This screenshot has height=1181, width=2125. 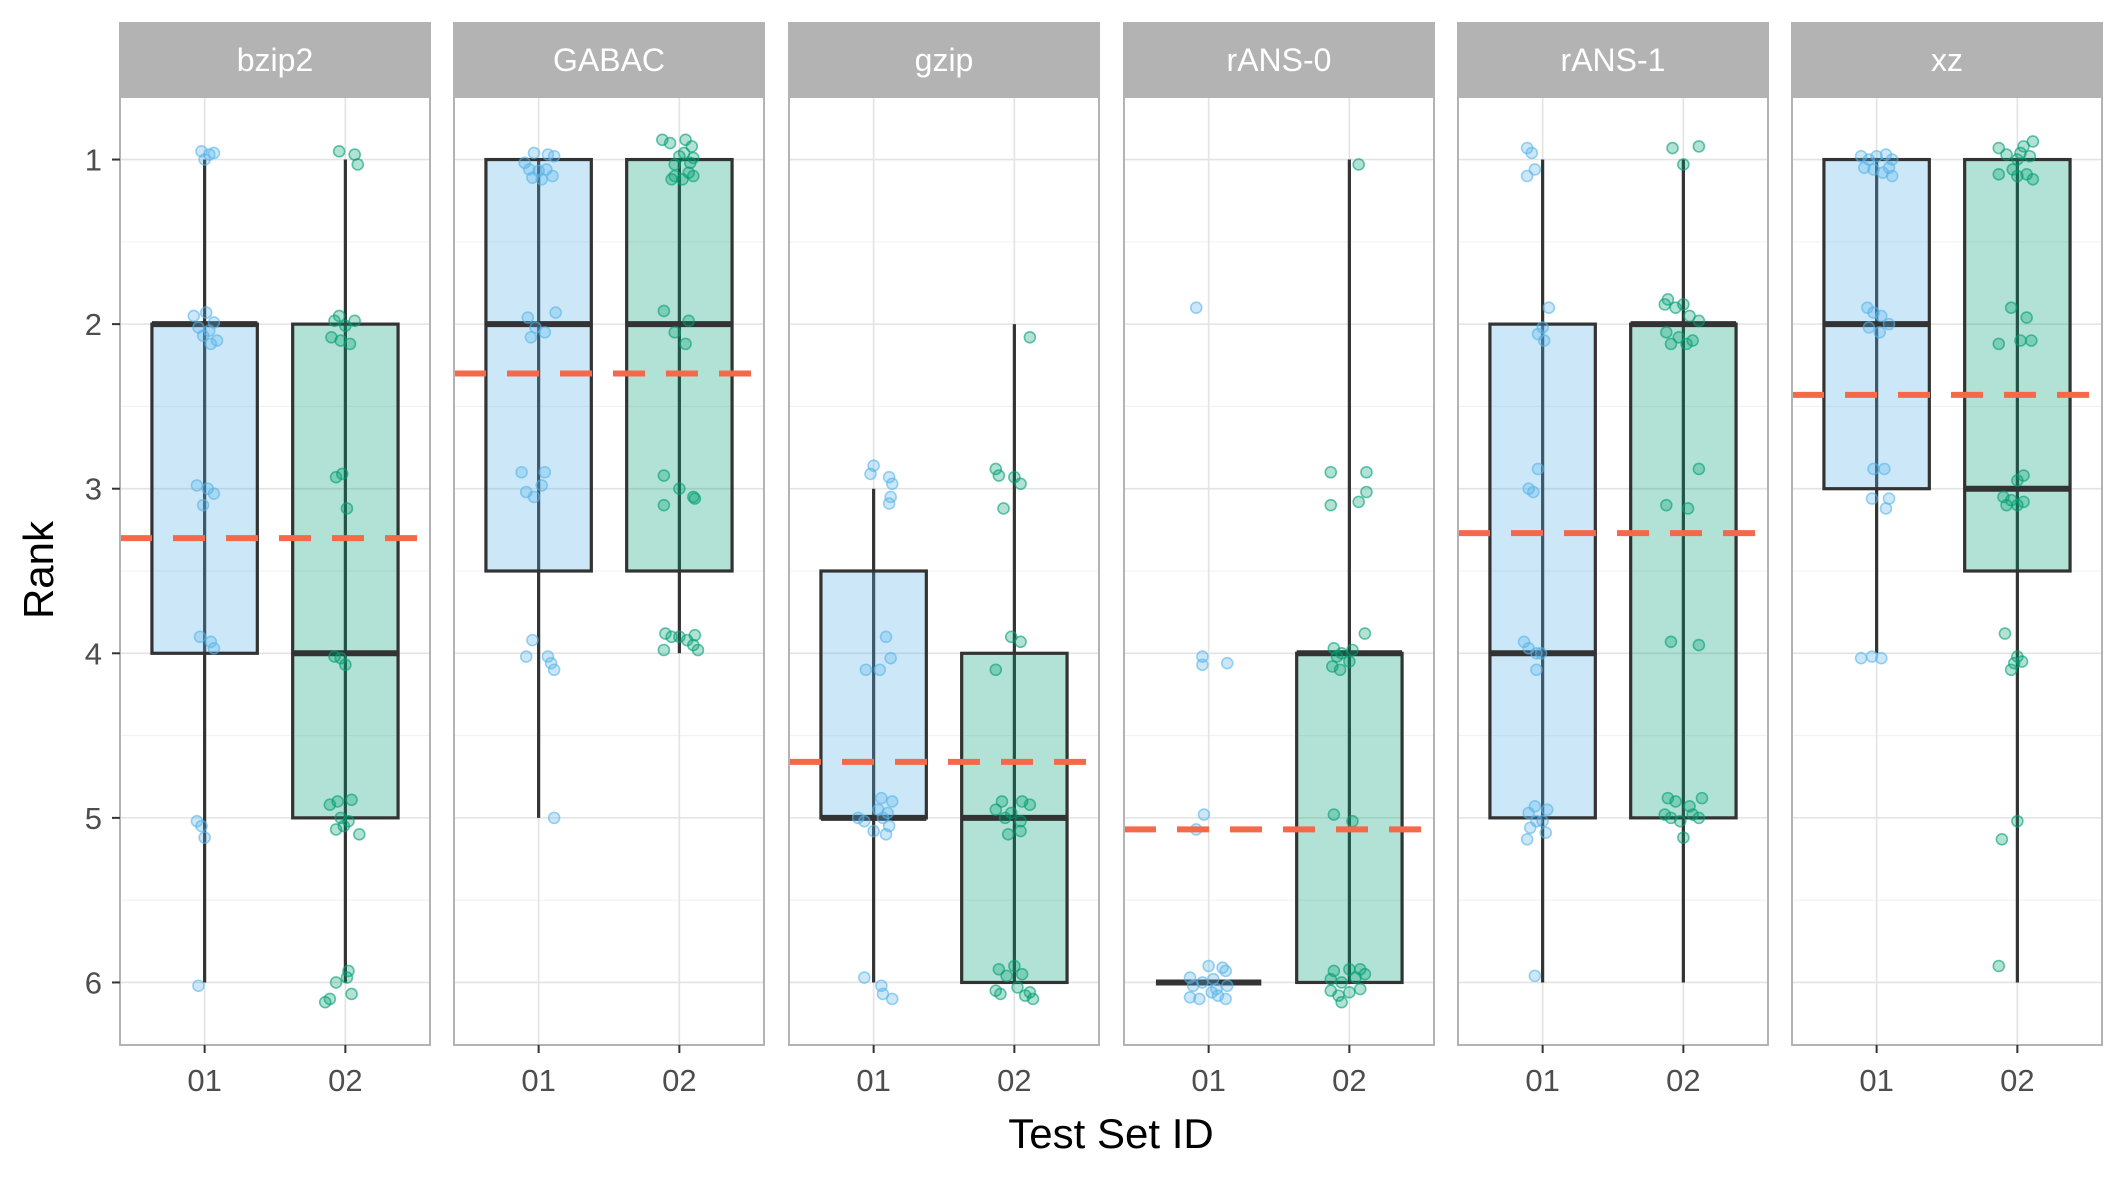 I want to click on facet-panel-GABAC: GABAC 01 02, so click(x=609, y=560).